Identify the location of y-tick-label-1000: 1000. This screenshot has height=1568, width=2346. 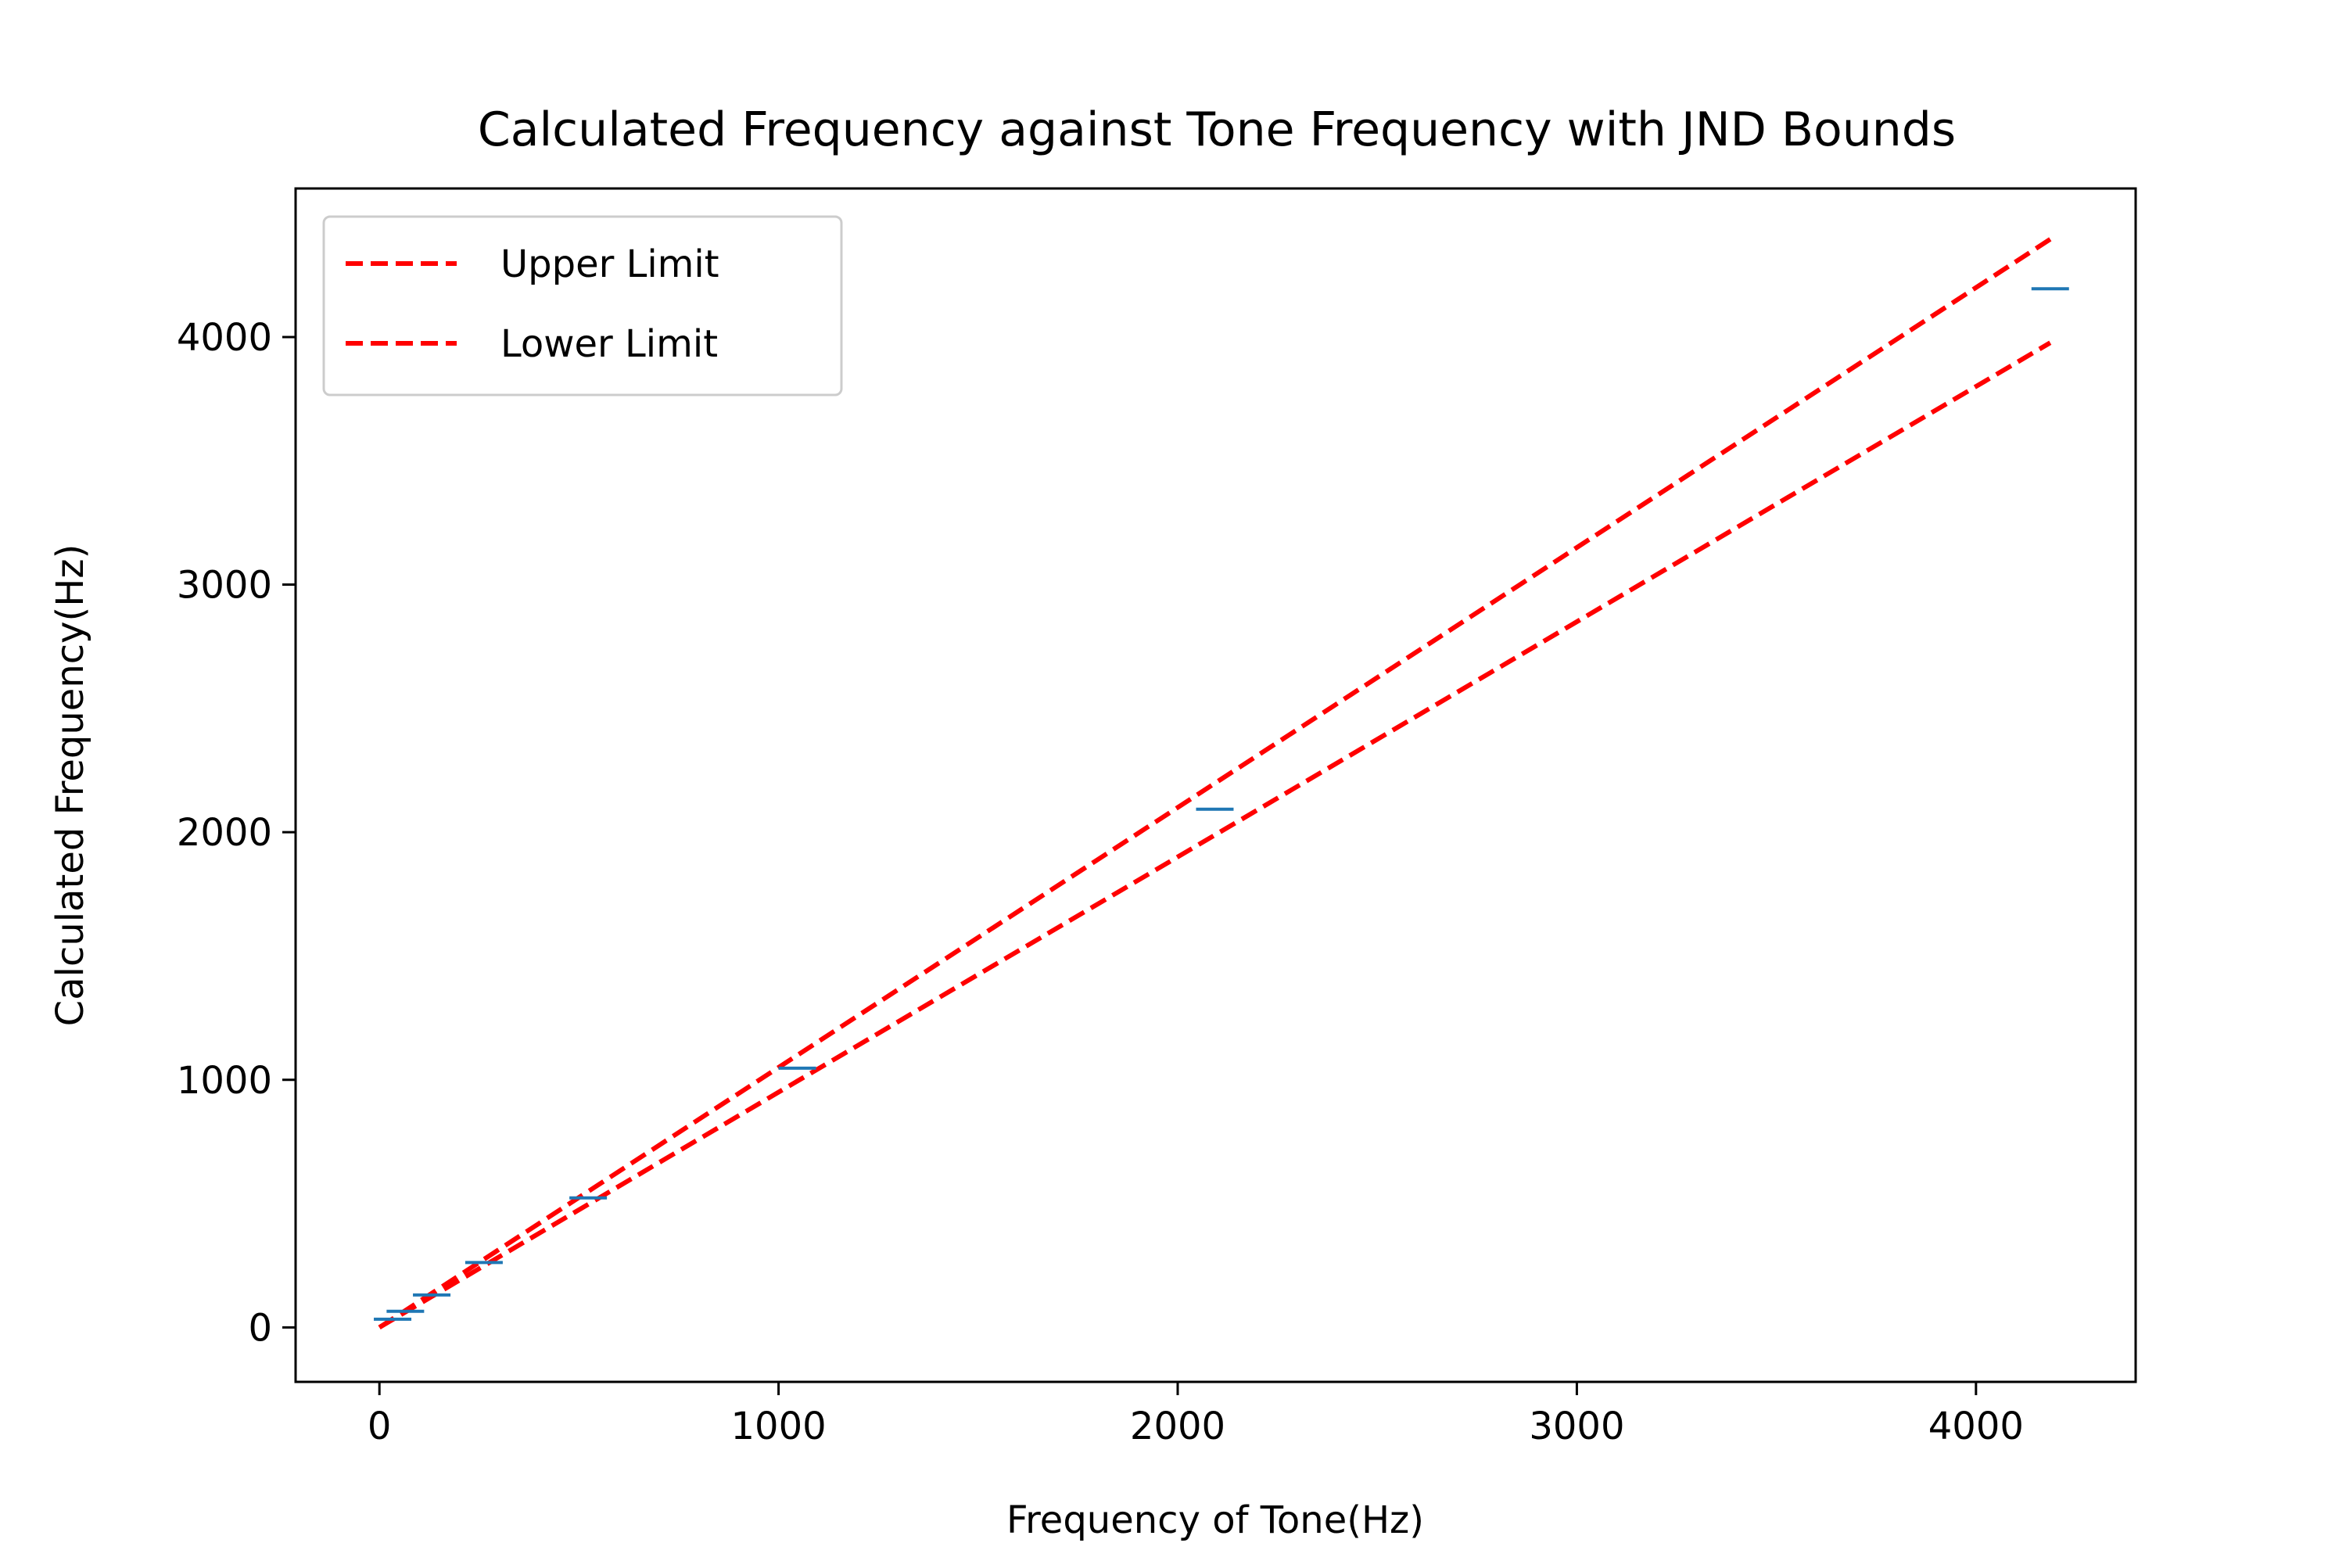
(225, 1081).